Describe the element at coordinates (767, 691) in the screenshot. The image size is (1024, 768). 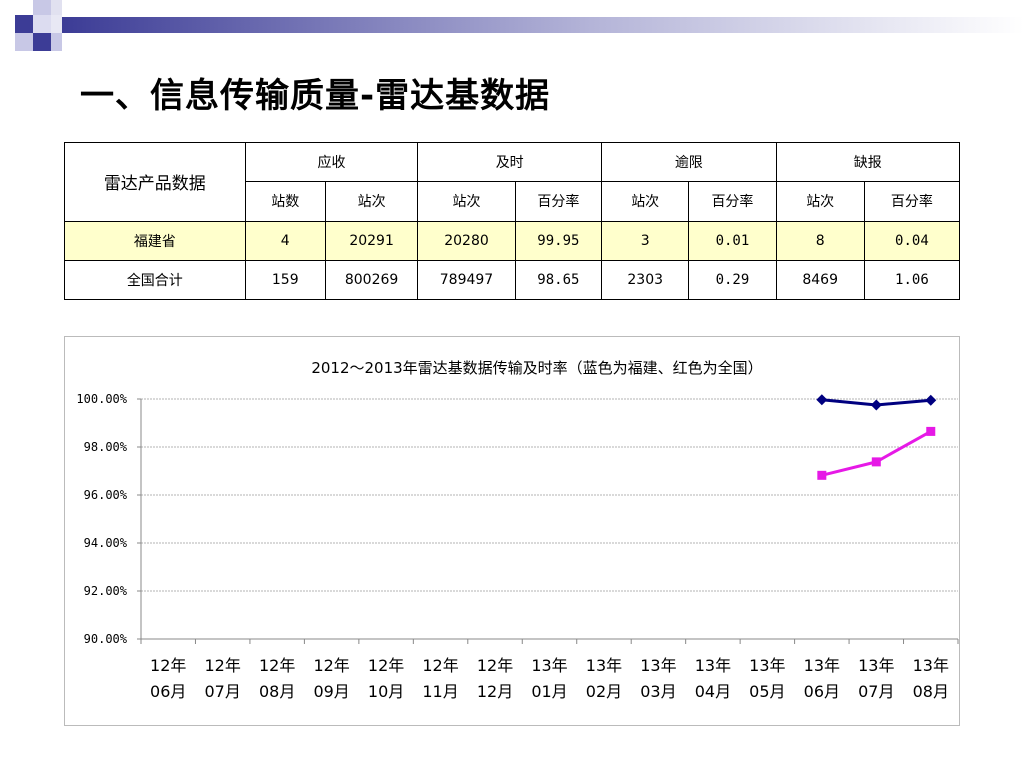
I see `x-tick-label: 05月` at that location.